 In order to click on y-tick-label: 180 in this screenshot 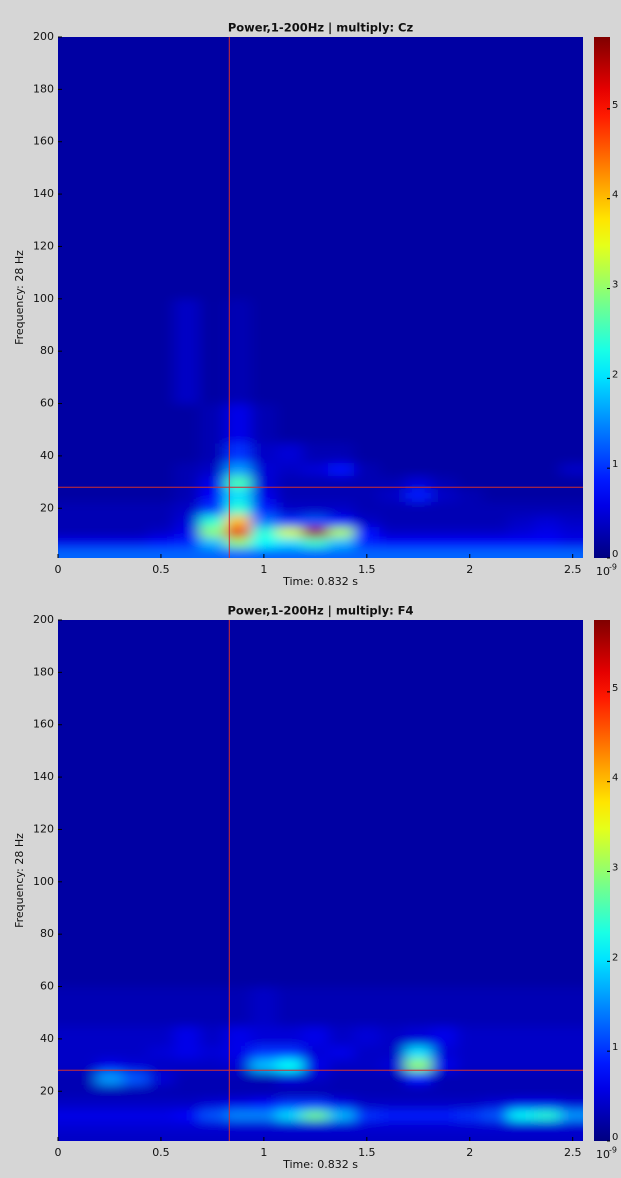, I will do `click(43, 671)`.